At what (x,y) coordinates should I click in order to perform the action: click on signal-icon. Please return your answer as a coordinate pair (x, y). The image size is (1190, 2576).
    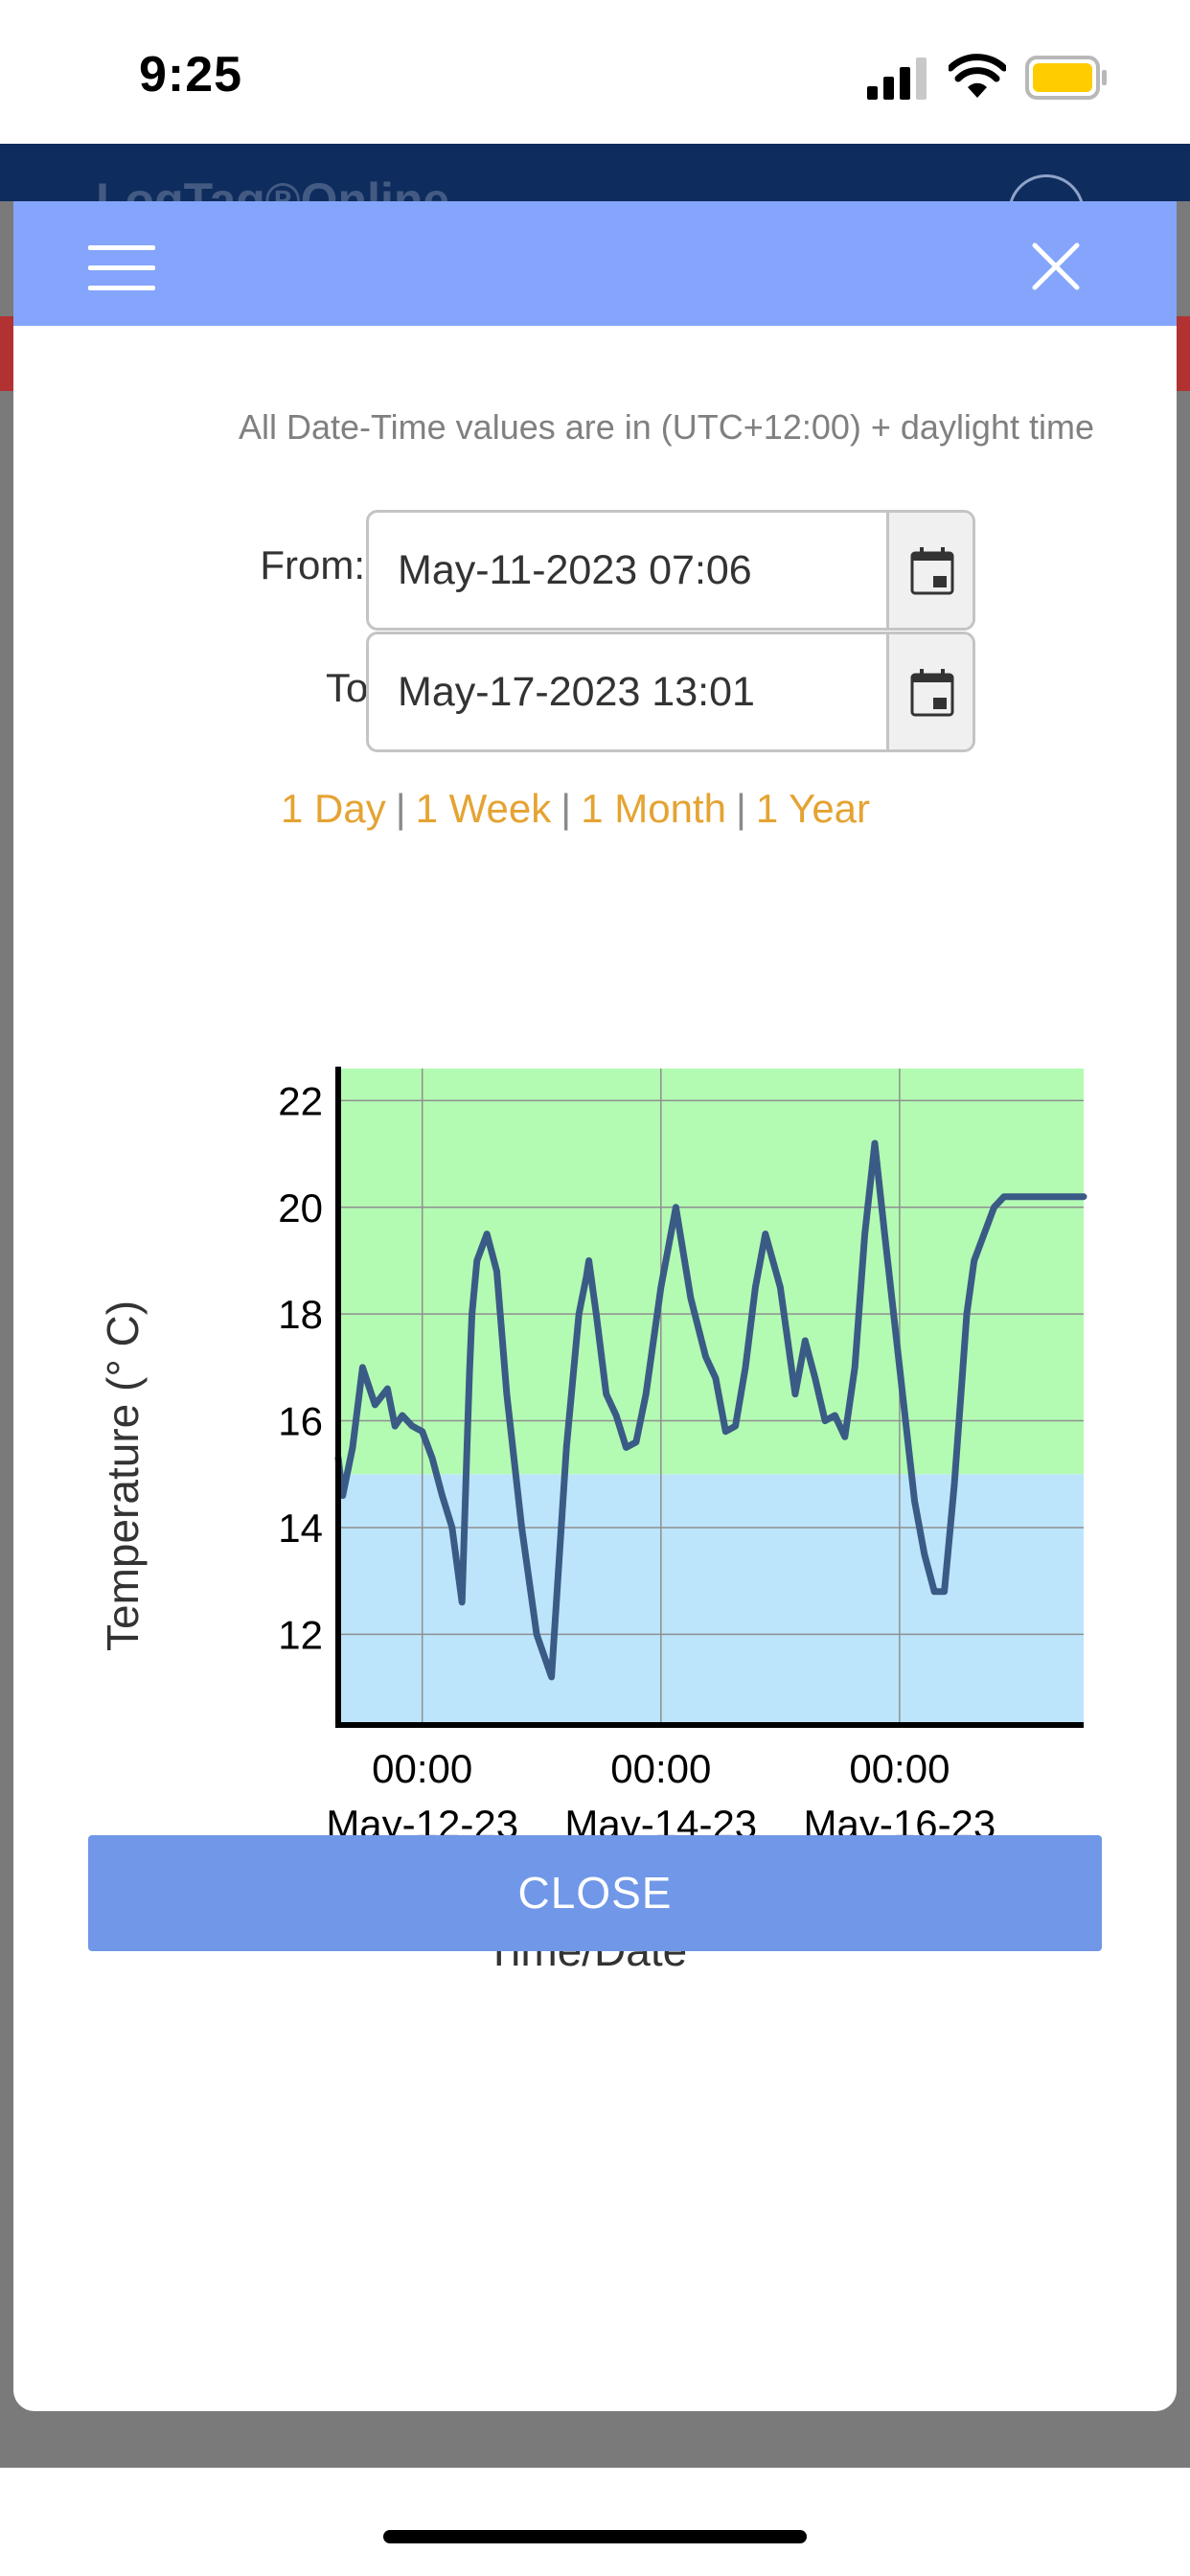
    Looking at the image, I should click on (897, 79).